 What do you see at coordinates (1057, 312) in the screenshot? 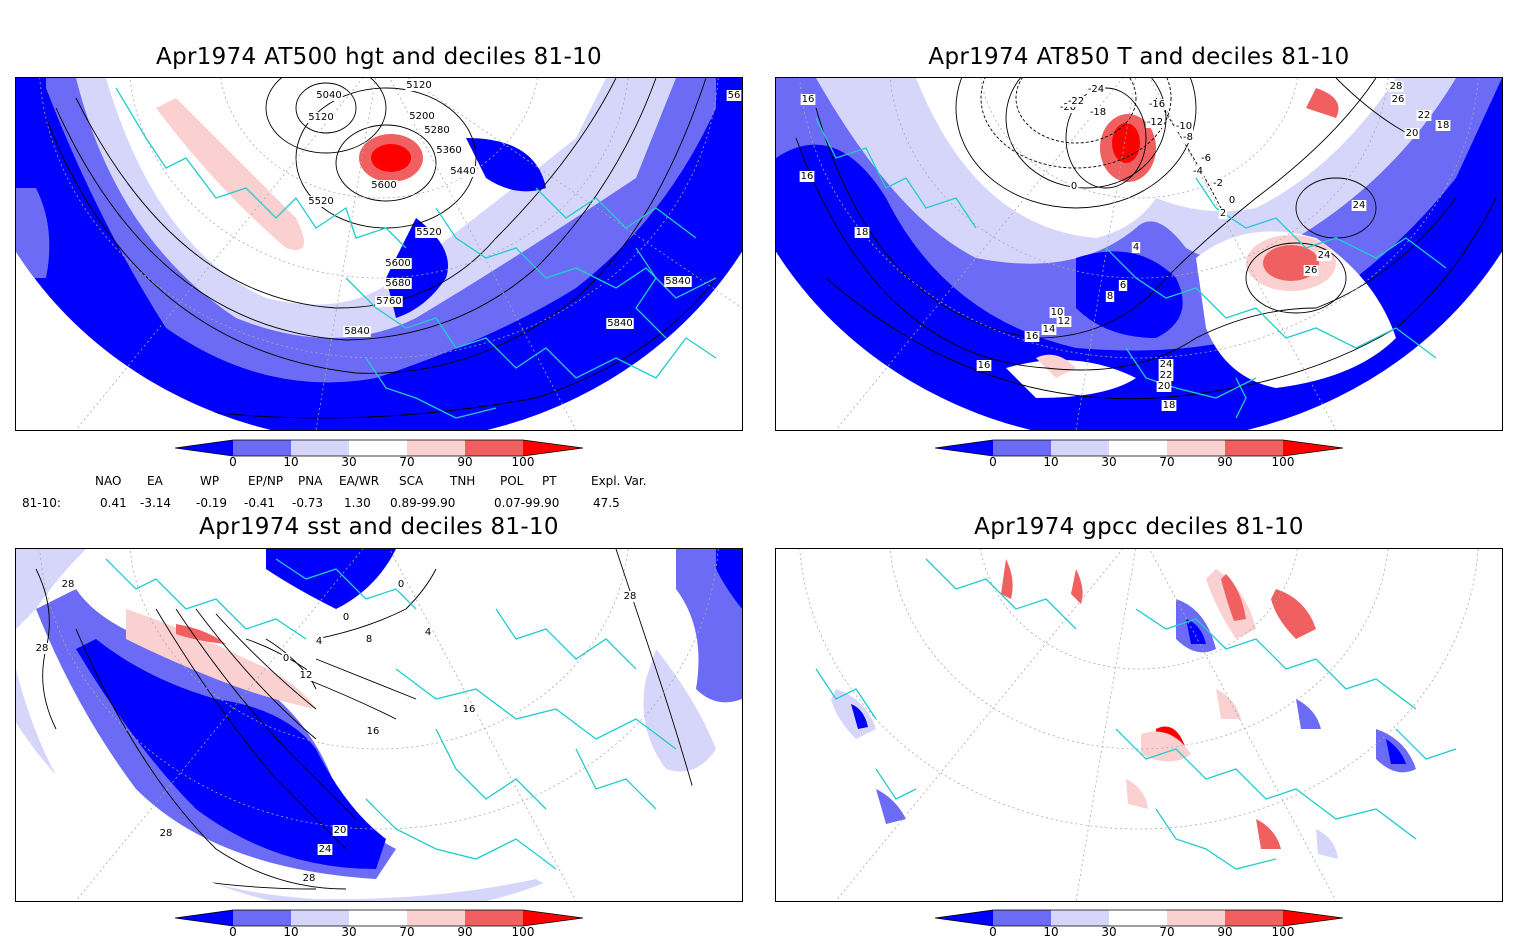
I see `contour-label: 10` at bounding box center [1057, 312].